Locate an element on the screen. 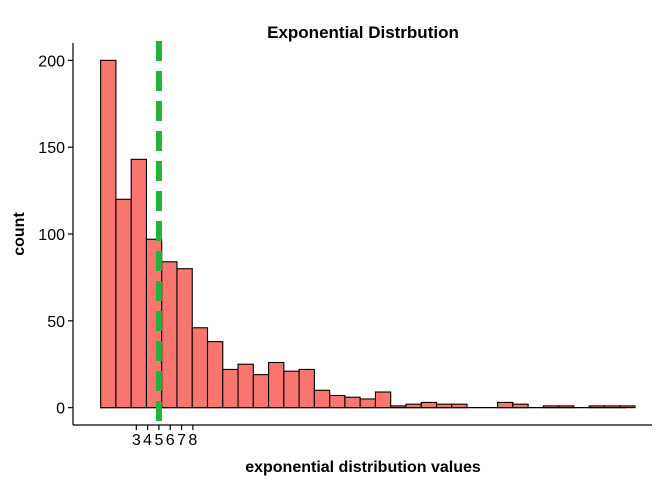  y-axis-ticks: 0 50 100 150 200 is located at coordinates (55, 235).